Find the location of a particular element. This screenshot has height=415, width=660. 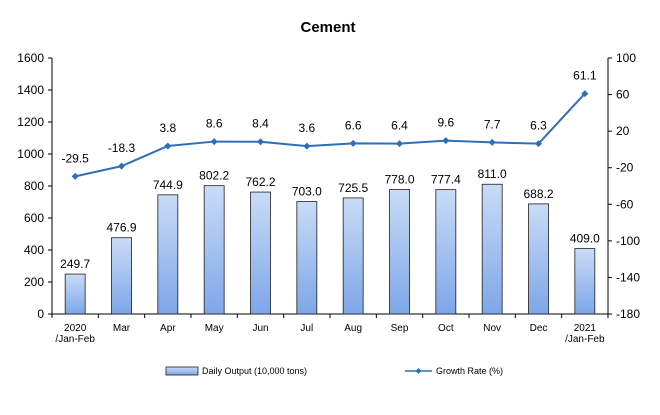

bar-value-label: 725.5 is located at coordinates (353, 188).